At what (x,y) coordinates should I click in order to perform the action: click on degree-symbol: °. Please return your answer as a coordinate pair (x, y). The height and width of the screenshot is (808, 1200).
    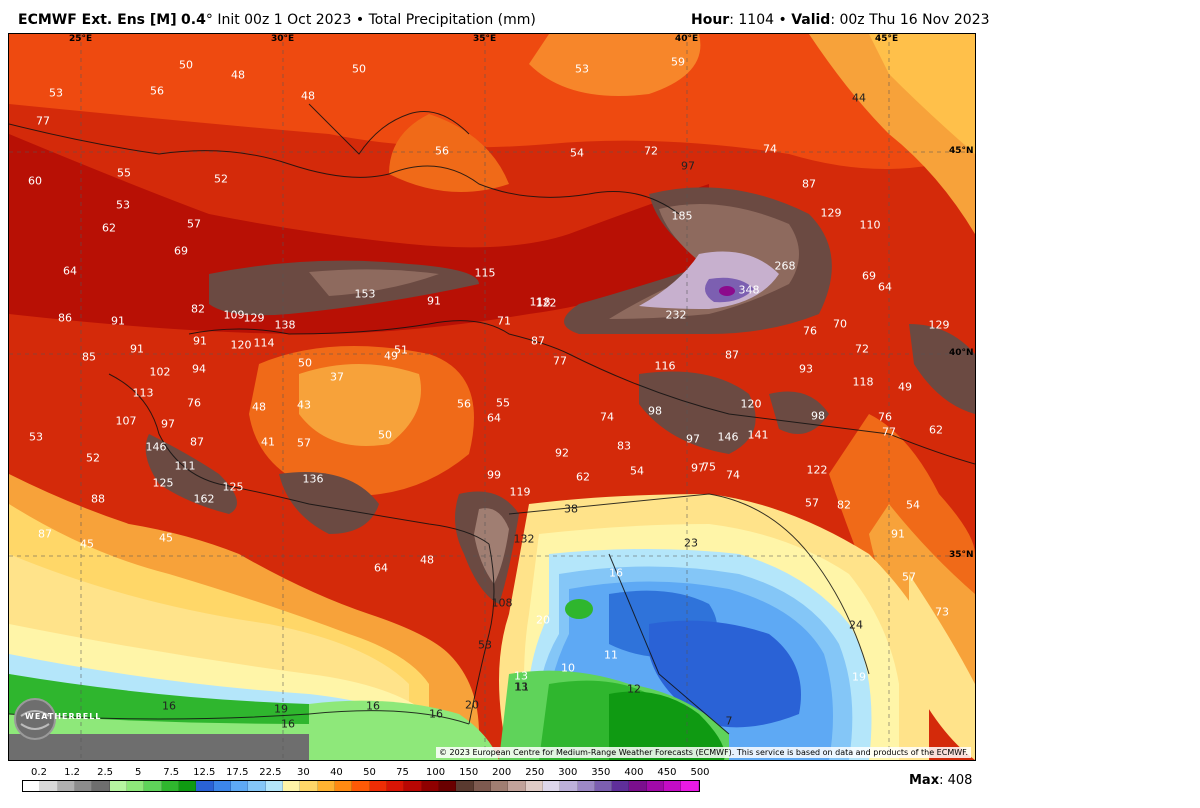
    Looking at the image, I should click on (209, 20).